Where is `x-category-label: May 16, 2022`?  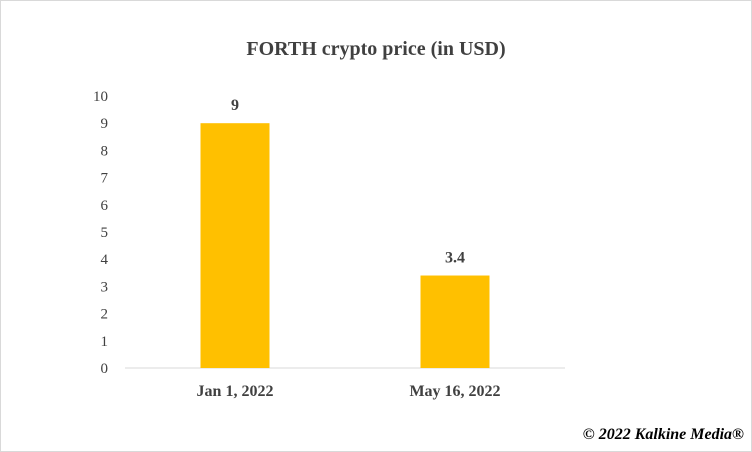
x-category-label: May 16, 2022 is located at coordinates (454, 391).